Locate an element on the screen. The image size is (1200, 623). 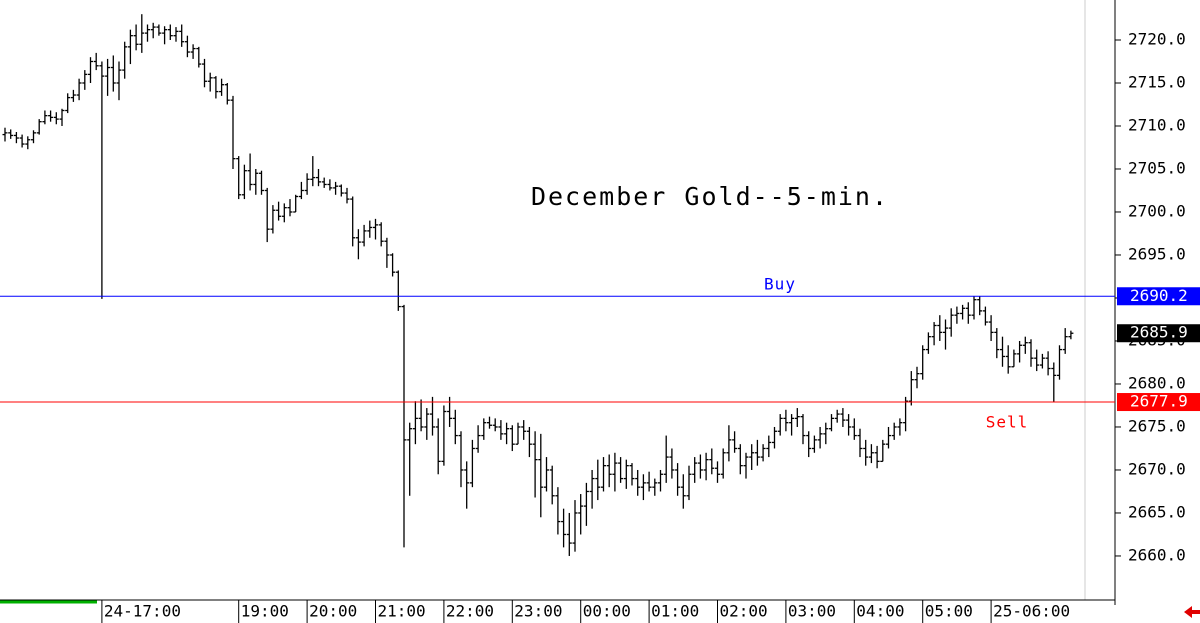
y-tick-label: 2710.0 is located at coordinates (1157, 124).